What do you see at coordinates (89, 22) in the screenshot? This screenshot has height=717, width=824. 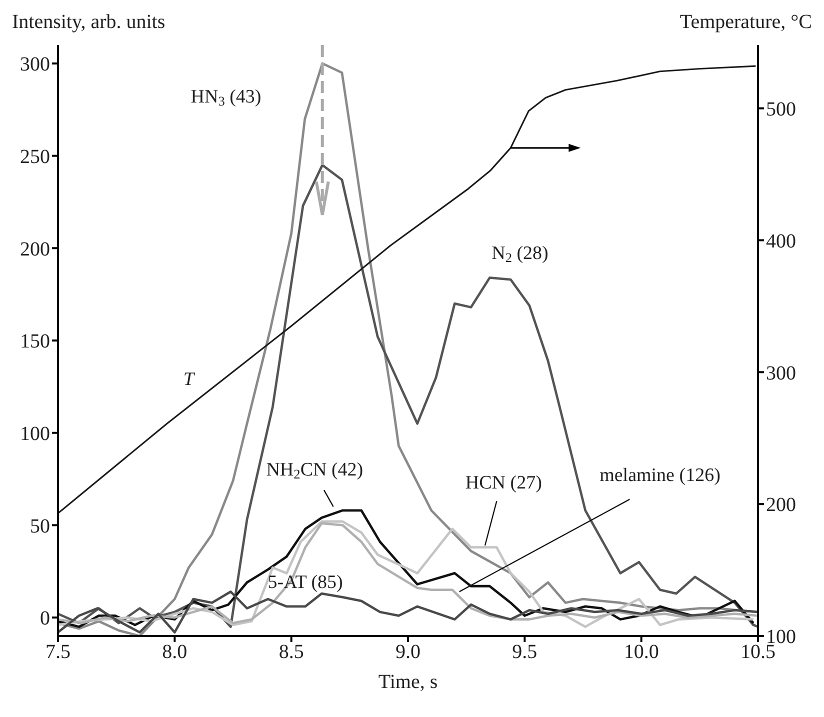 I see `y-axis-title: Intensity, arb. units` at bounding box center [89, 22].